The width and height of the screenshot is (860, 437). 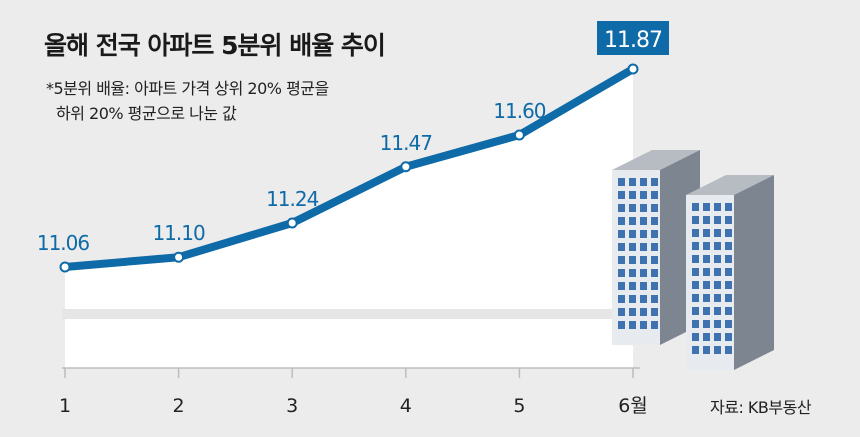 I want to click on data-label: 11.47, so click(x=406, y=143).